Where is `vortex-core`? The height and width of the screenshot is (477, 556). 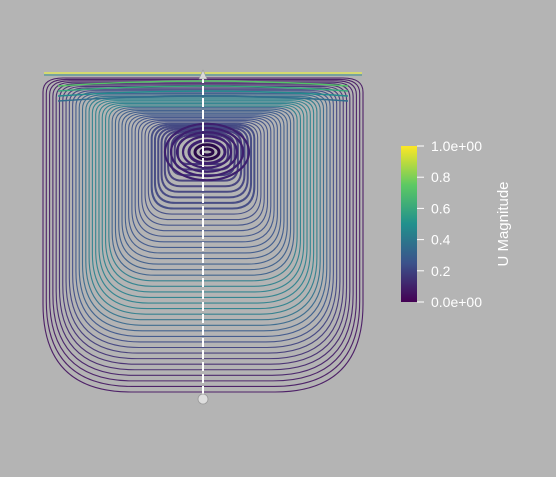 vortex-core is located at coordinates (207, 152).